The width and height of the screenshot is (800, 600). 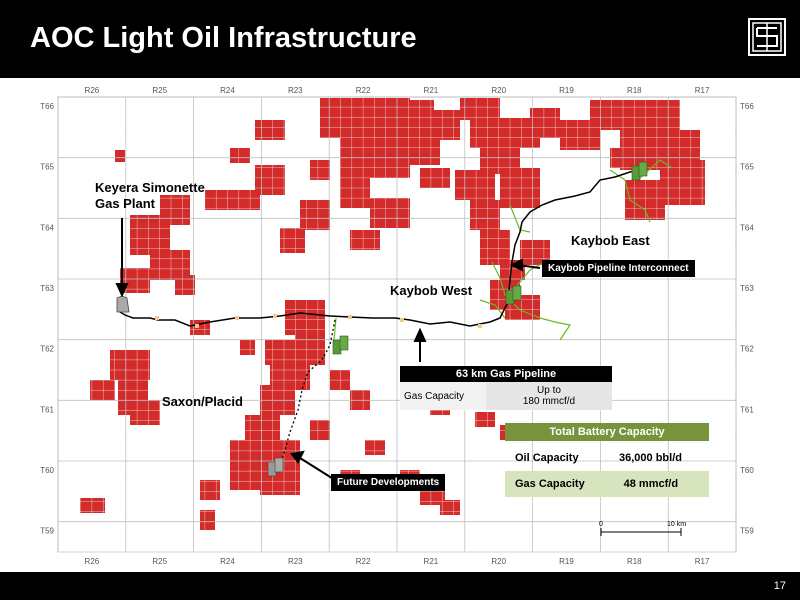 What do you see at coordinates (295, 561) in the screenshot?
I see `range-label-bottom: R23` at bounding box center [295, 561].